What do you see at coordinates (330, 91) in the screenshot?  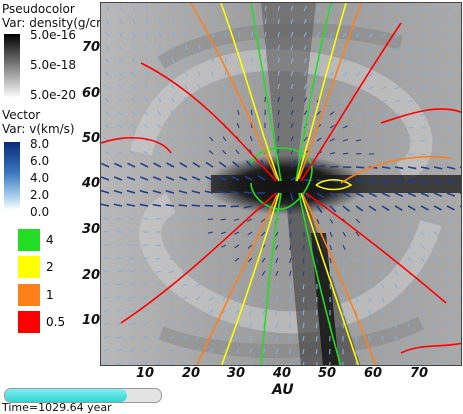 I see `contour-1-right-upper` at bounding box center [330, 91].